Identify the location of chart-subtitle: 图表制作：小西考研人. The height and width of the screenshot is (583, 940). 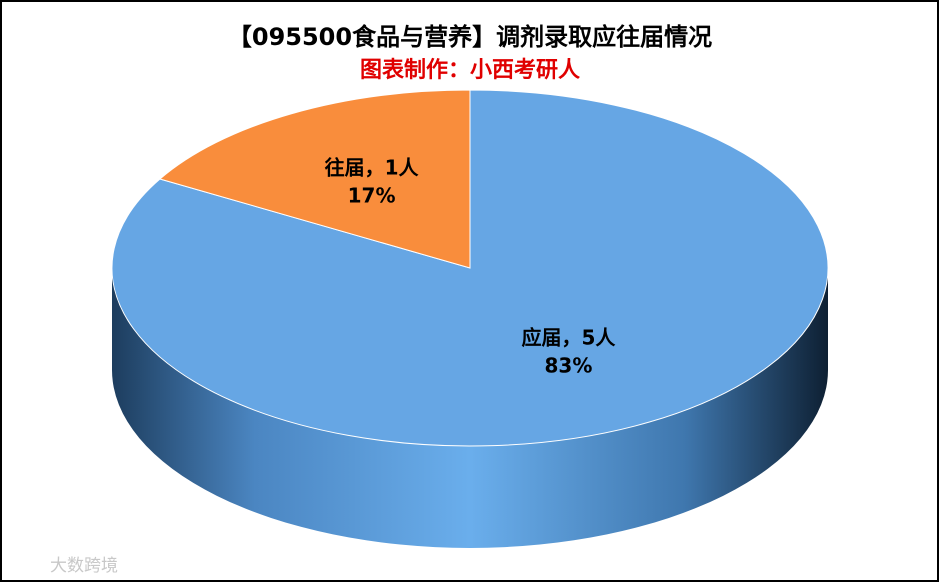
(470, 70).